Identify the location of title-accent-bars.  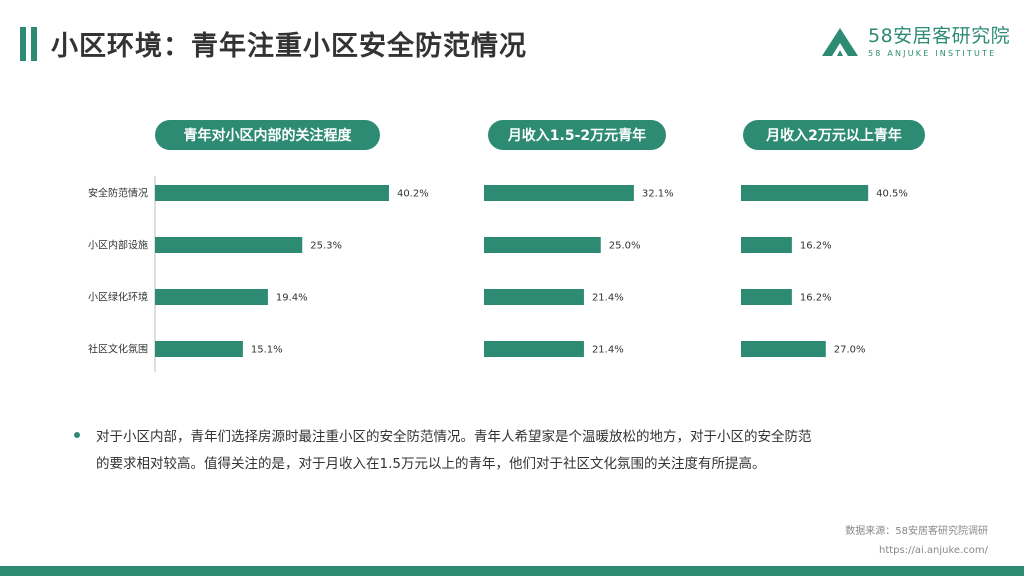
(28, 43).